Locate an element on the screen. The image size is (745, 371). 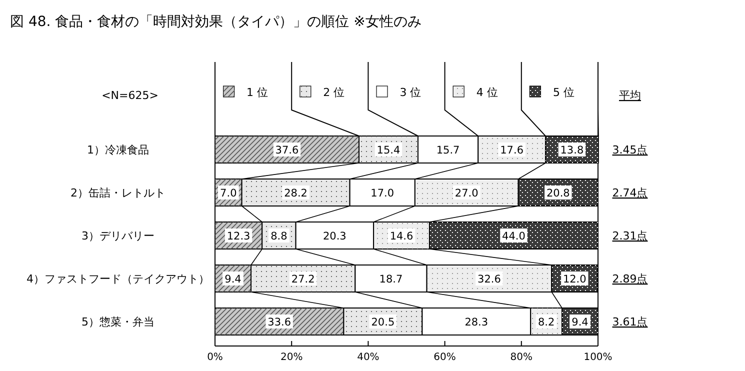
data-label: 27.0 is located at coordinates (466, 194).